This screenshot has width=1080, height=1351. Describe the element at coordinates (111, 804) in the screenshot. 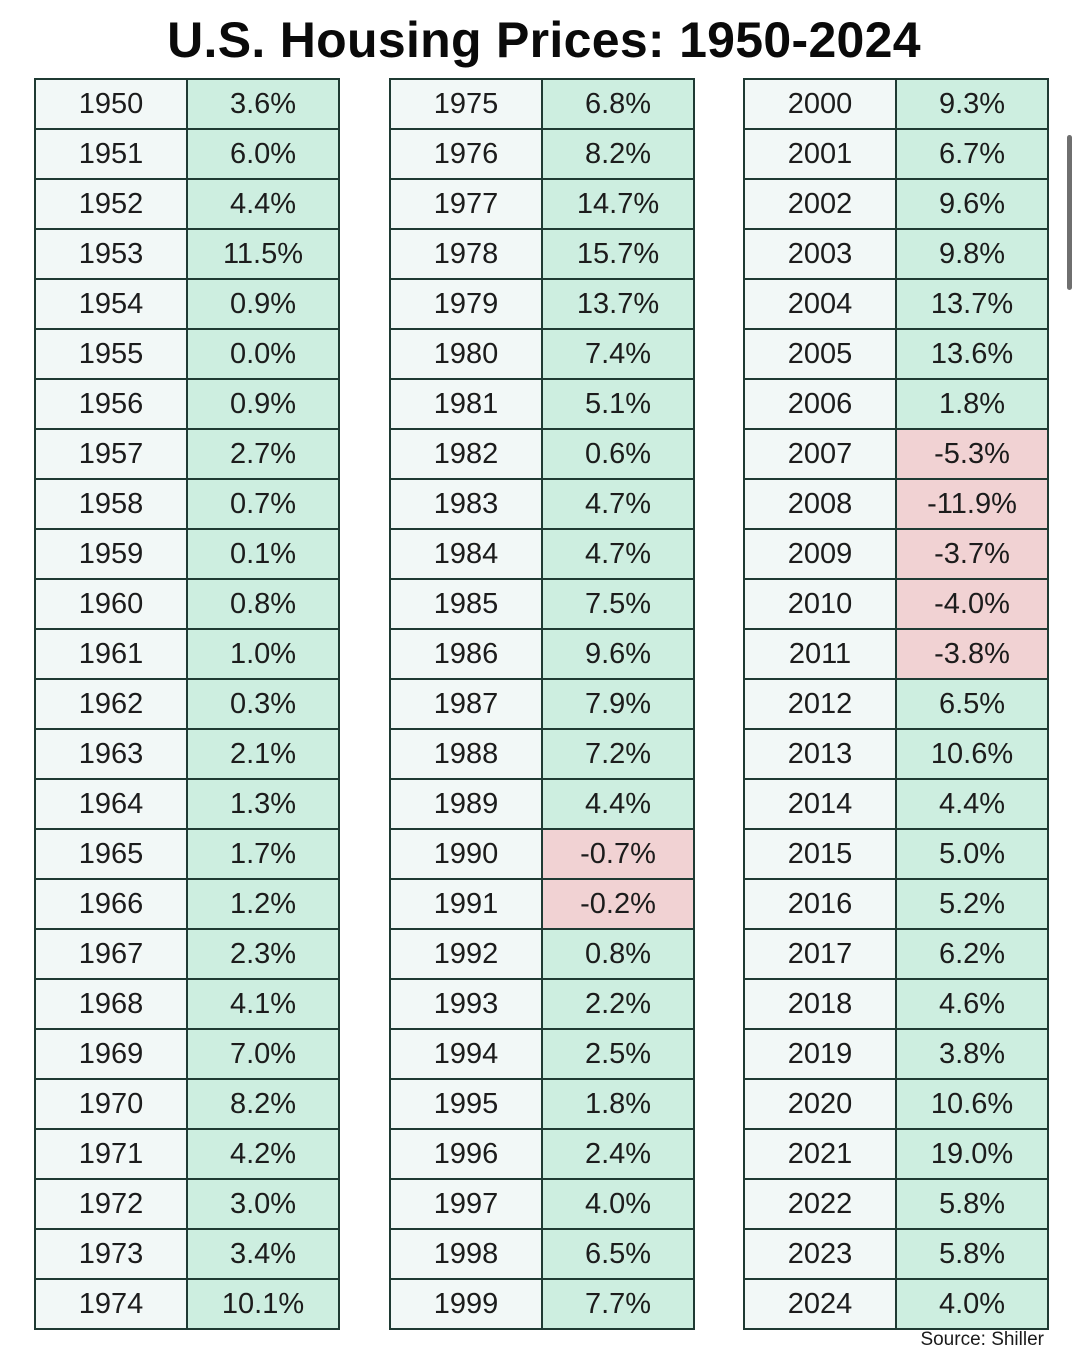

I see `year-cell: 1964` at that location.